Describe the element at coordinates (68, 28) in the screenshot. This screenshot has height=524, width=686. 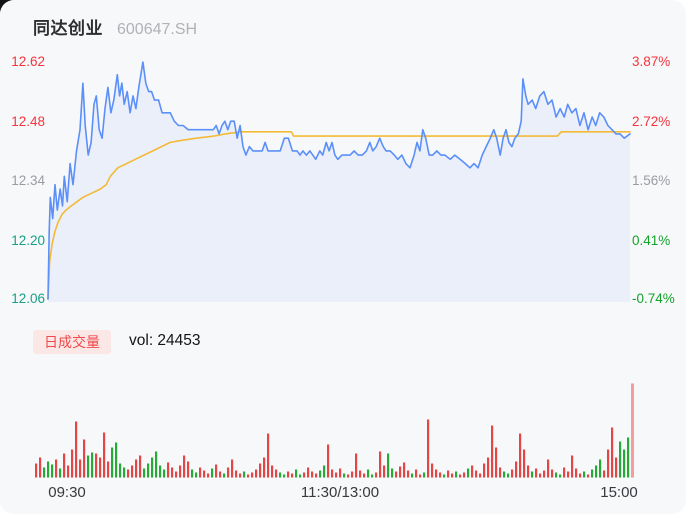
I see `stock-name: 同达创业` at that location.